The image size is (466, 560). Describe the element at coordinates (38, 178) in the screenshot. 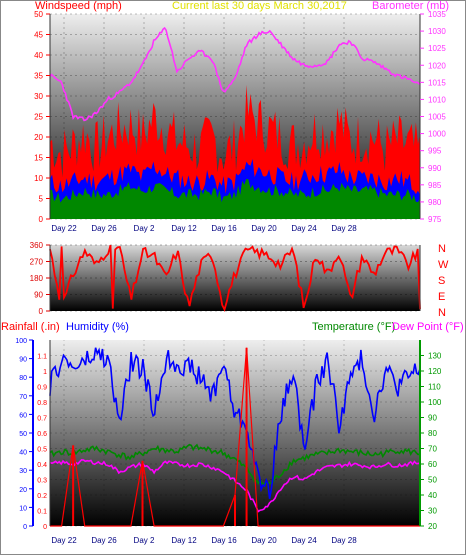

I see `windspeed-tick-label: 10` at that location.